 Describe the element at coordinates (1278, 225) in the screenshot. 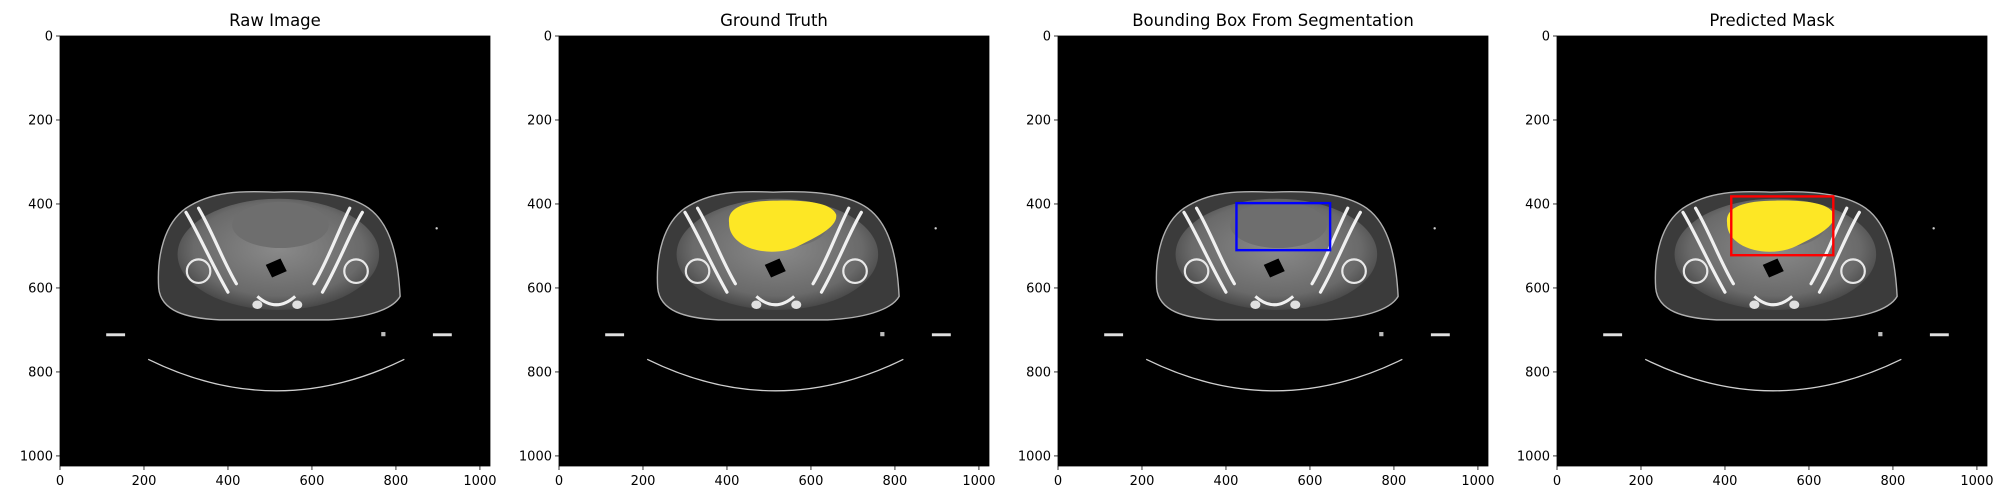

I see `bladder-region` at that location.